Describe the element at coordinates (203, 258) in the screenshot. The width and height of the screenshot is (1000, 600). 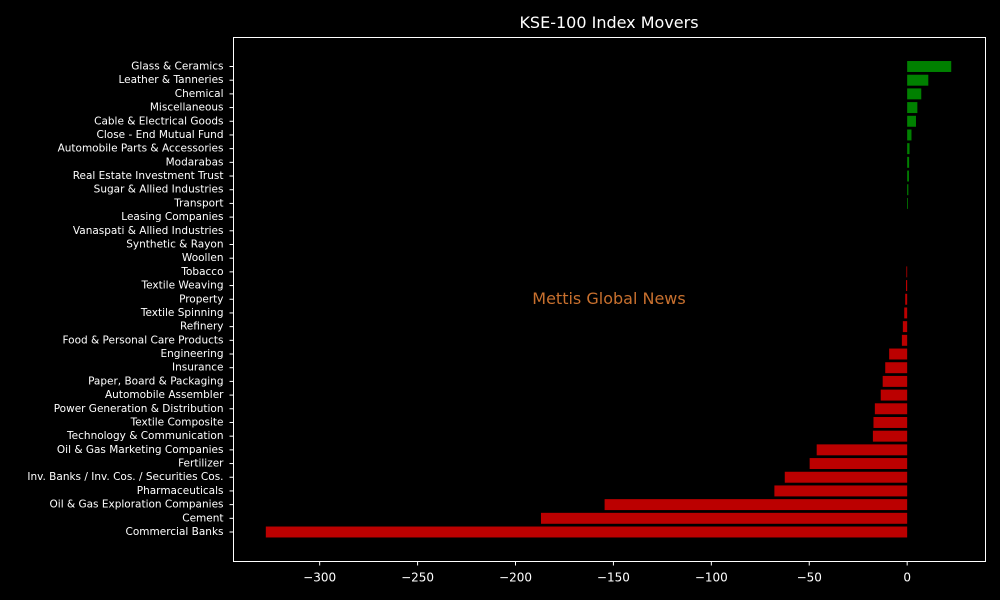
I see `y-tick-label: Woollen` at that location.